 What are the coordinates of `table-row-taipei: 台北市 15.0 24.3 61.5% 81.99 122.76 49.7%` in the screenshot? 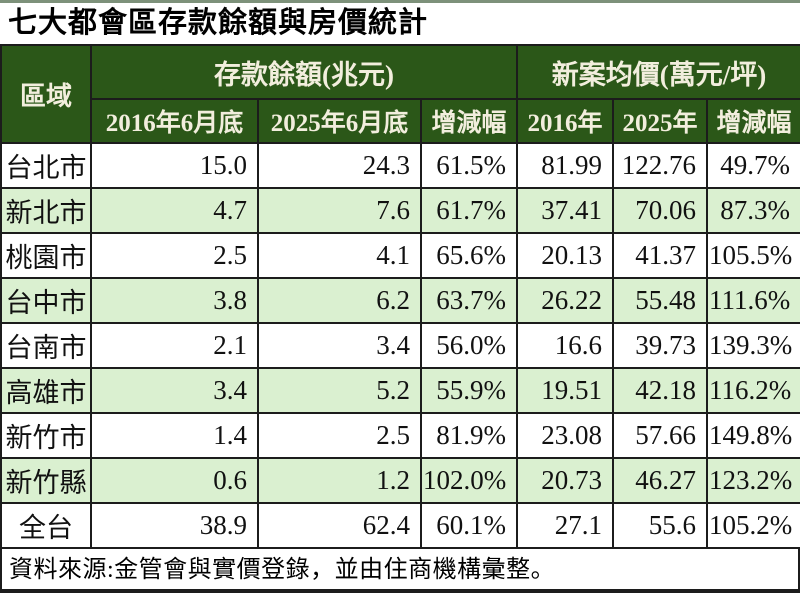 It's located at (400, 165).